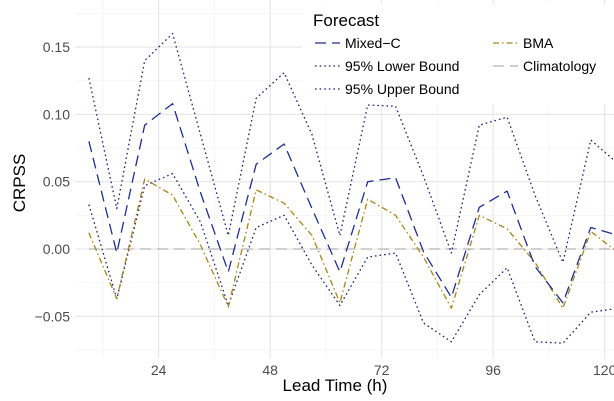 The width and height of the screenshot is (614, 401). What do you see at coordinates (53, 316) in the screenshot?
I see `y-tick-label: −0.05` at bounding box center [53, 316].